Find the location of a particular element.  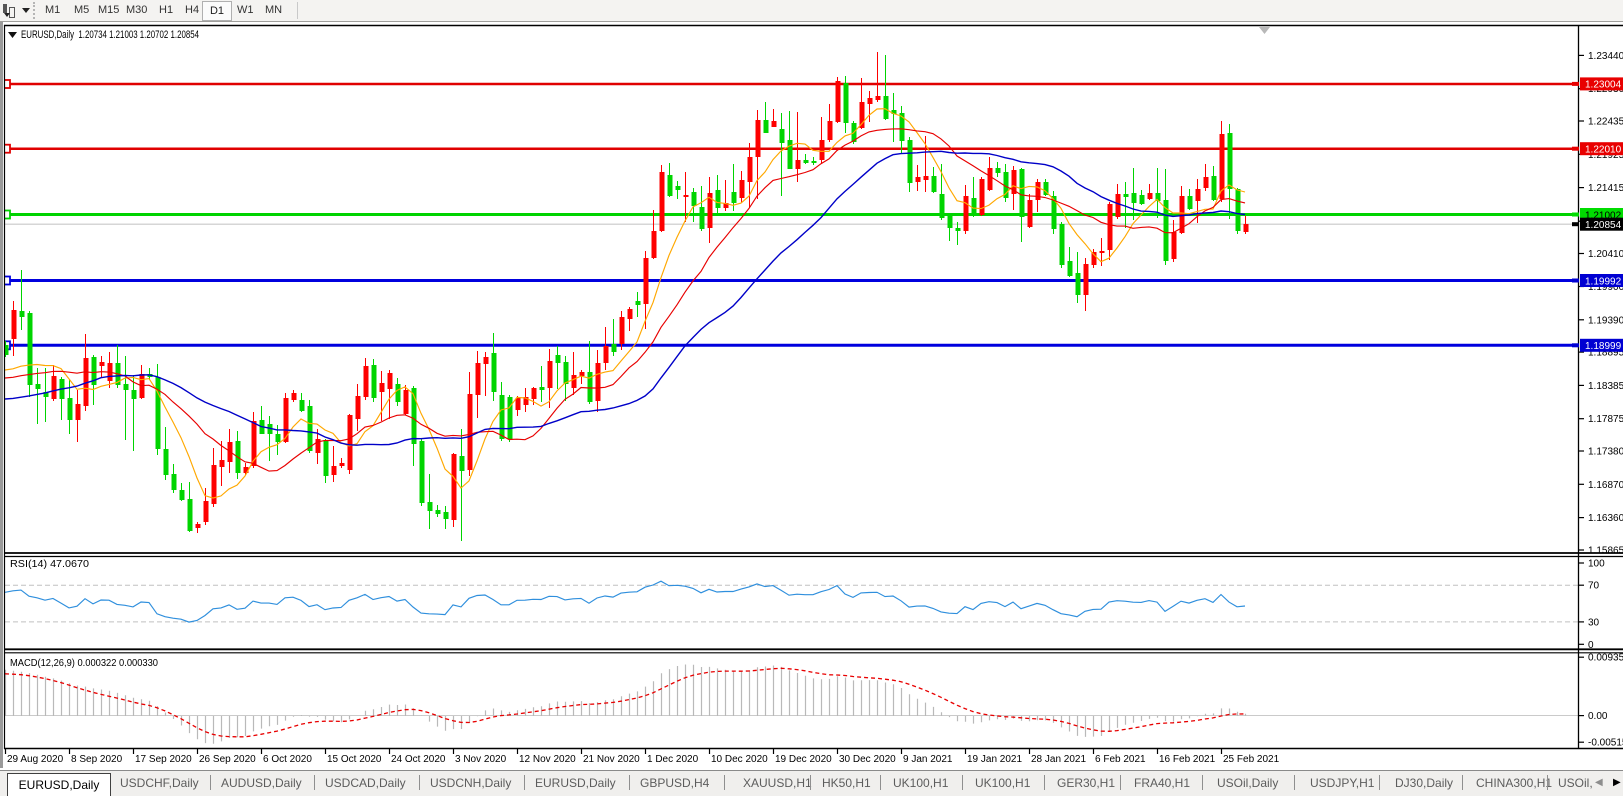

svg-text: 0.00 is located at coordinates (1598, 716).